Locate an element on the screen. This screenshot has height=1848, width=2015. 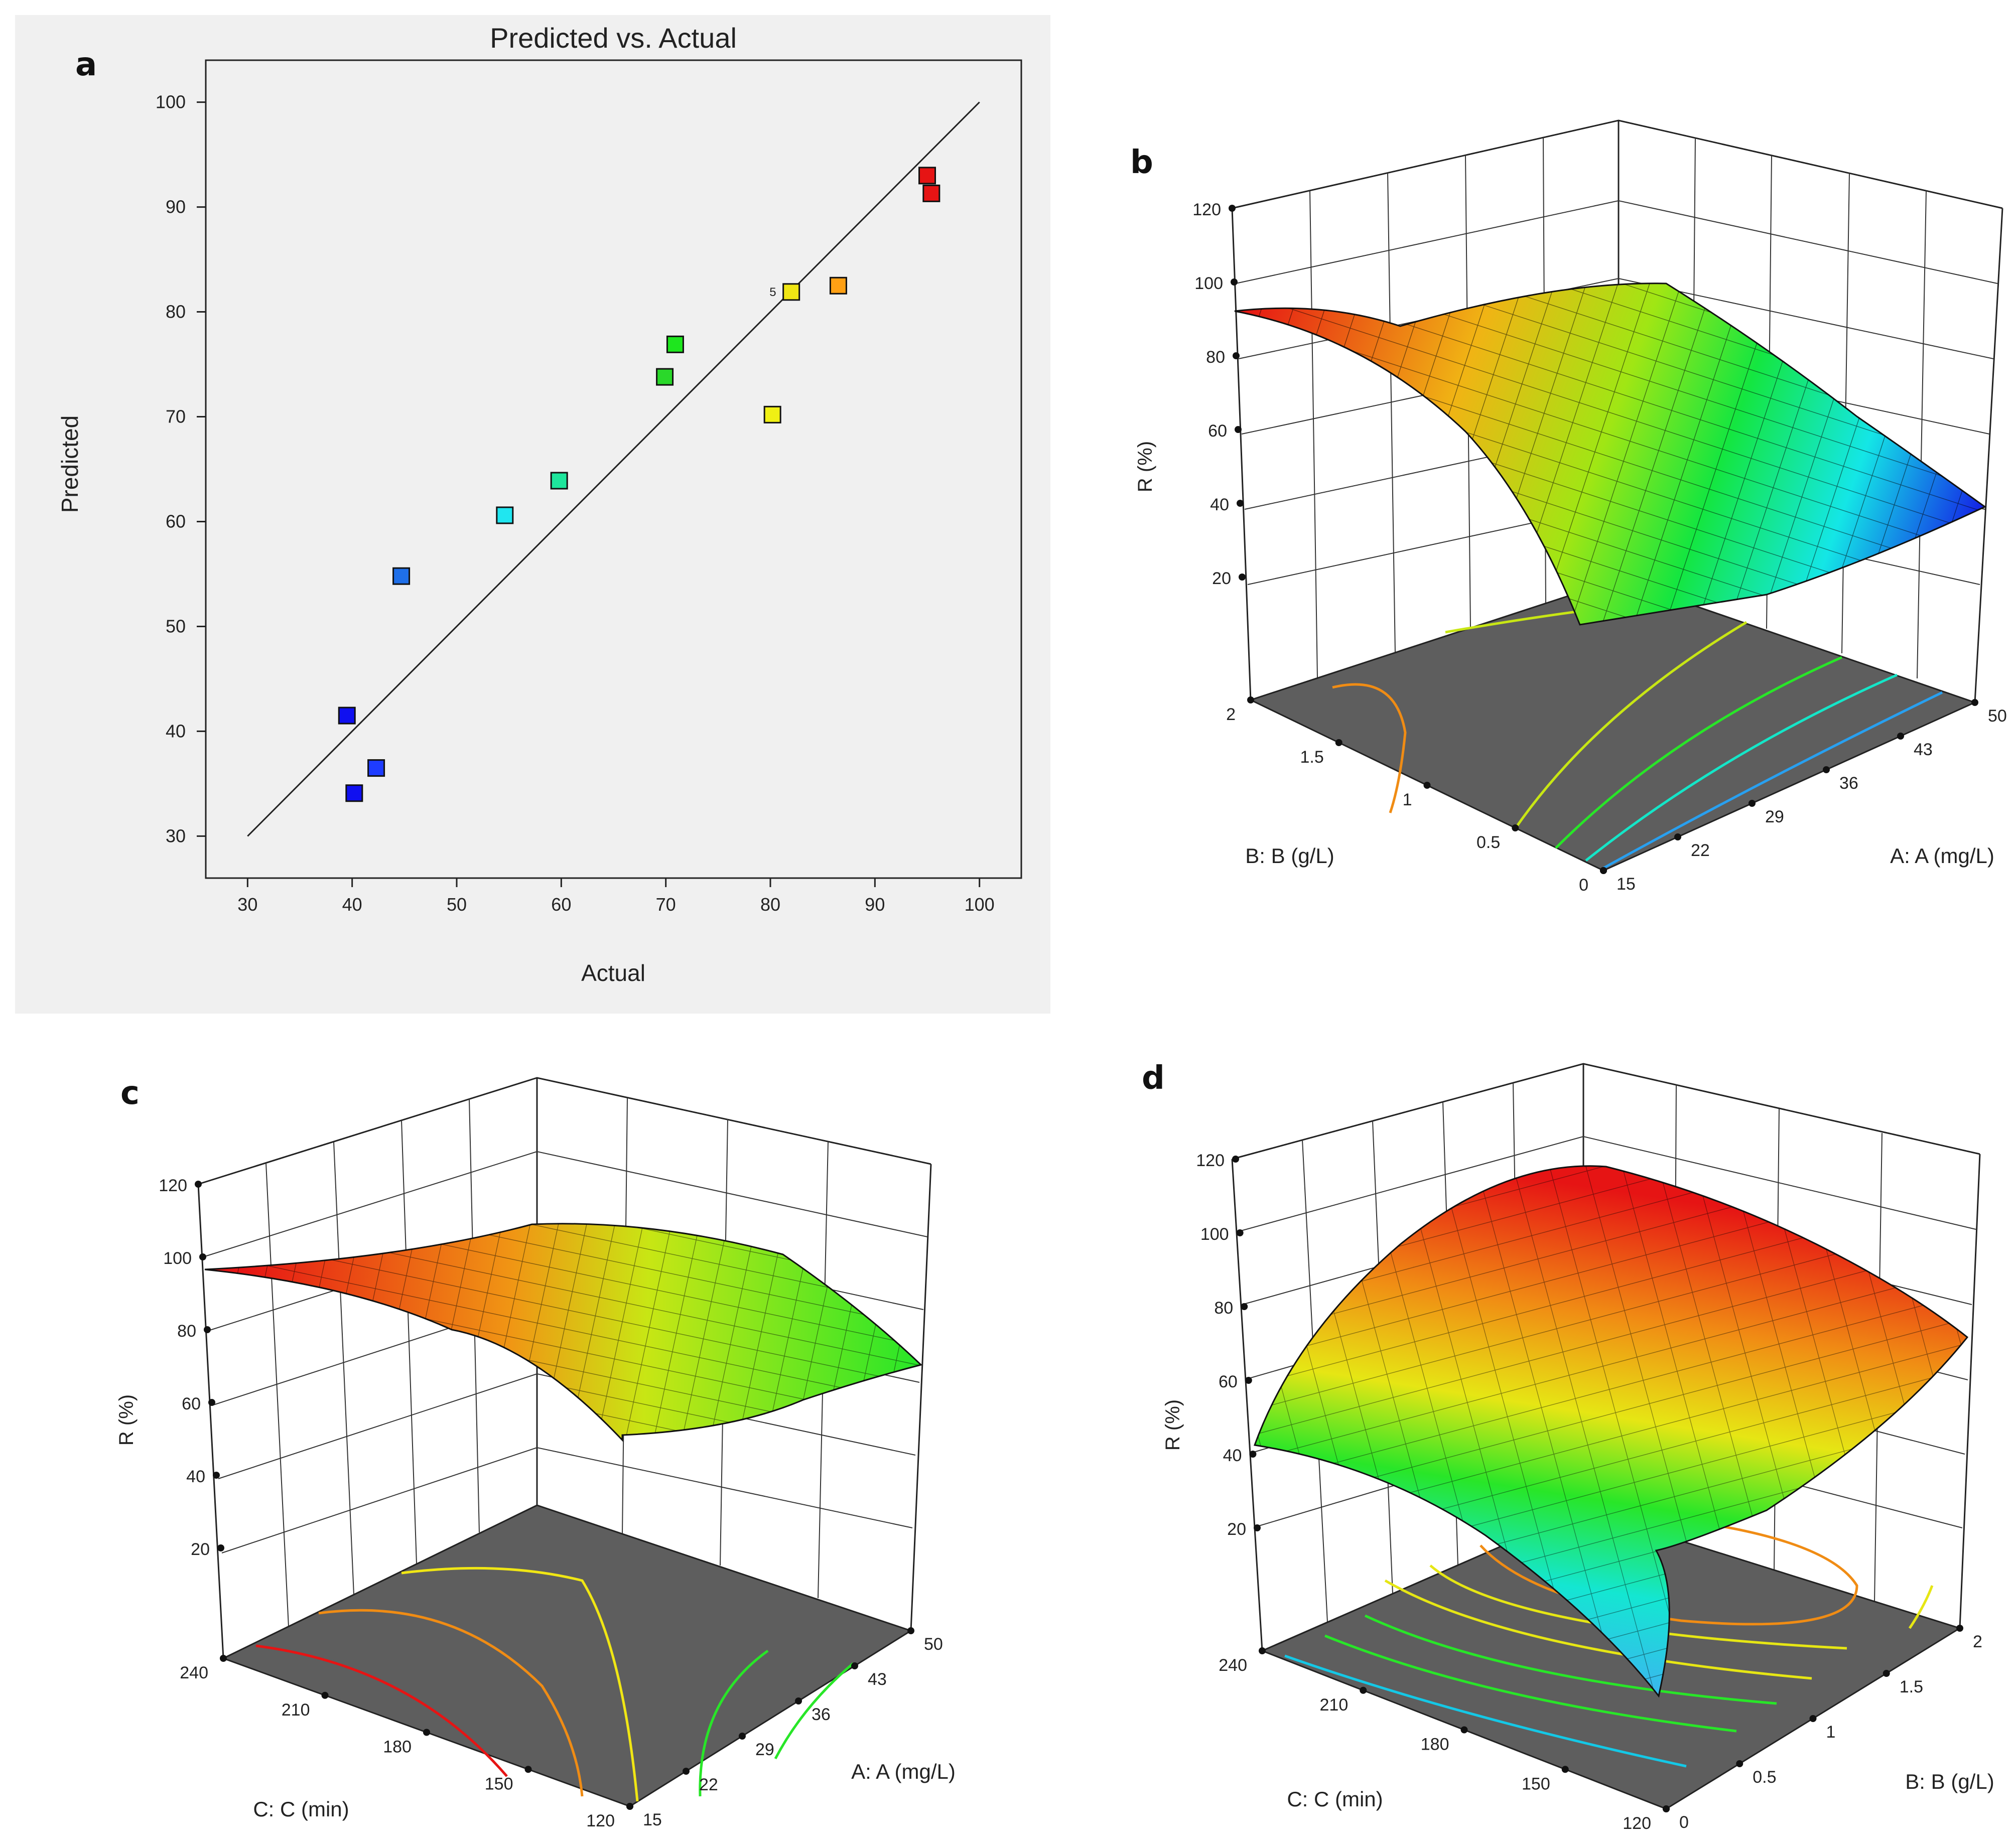
y-axis-label: B: B (g/L) is located at coordinates (1289, 856).